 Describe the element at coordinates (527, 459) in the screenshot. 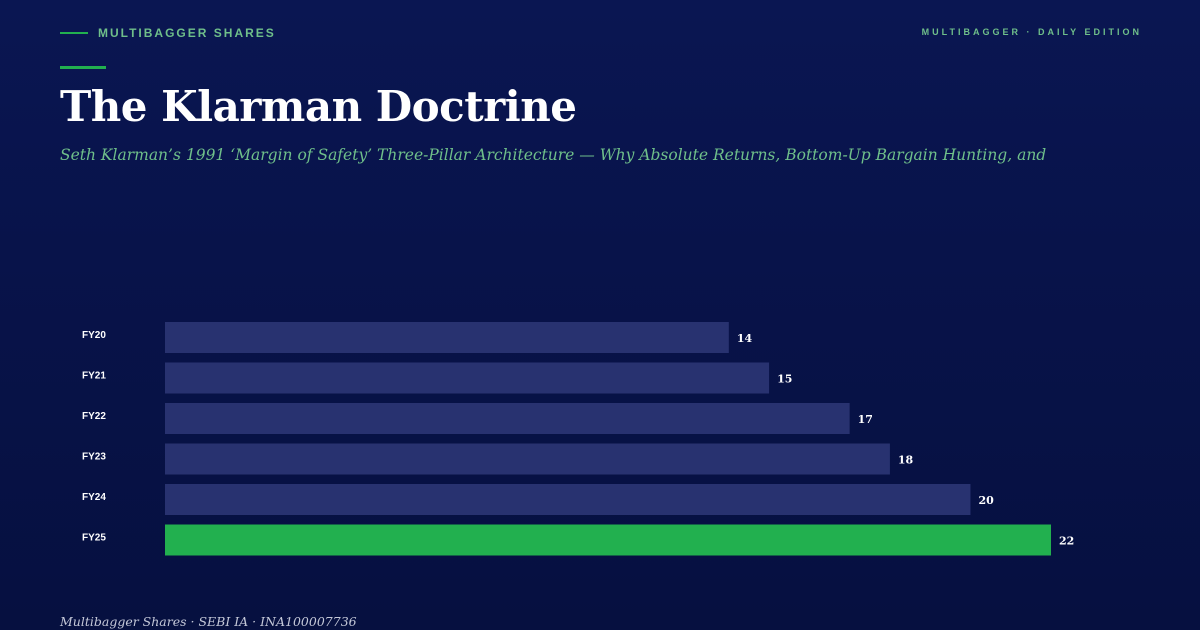

I see `bar-fy23` at that location.